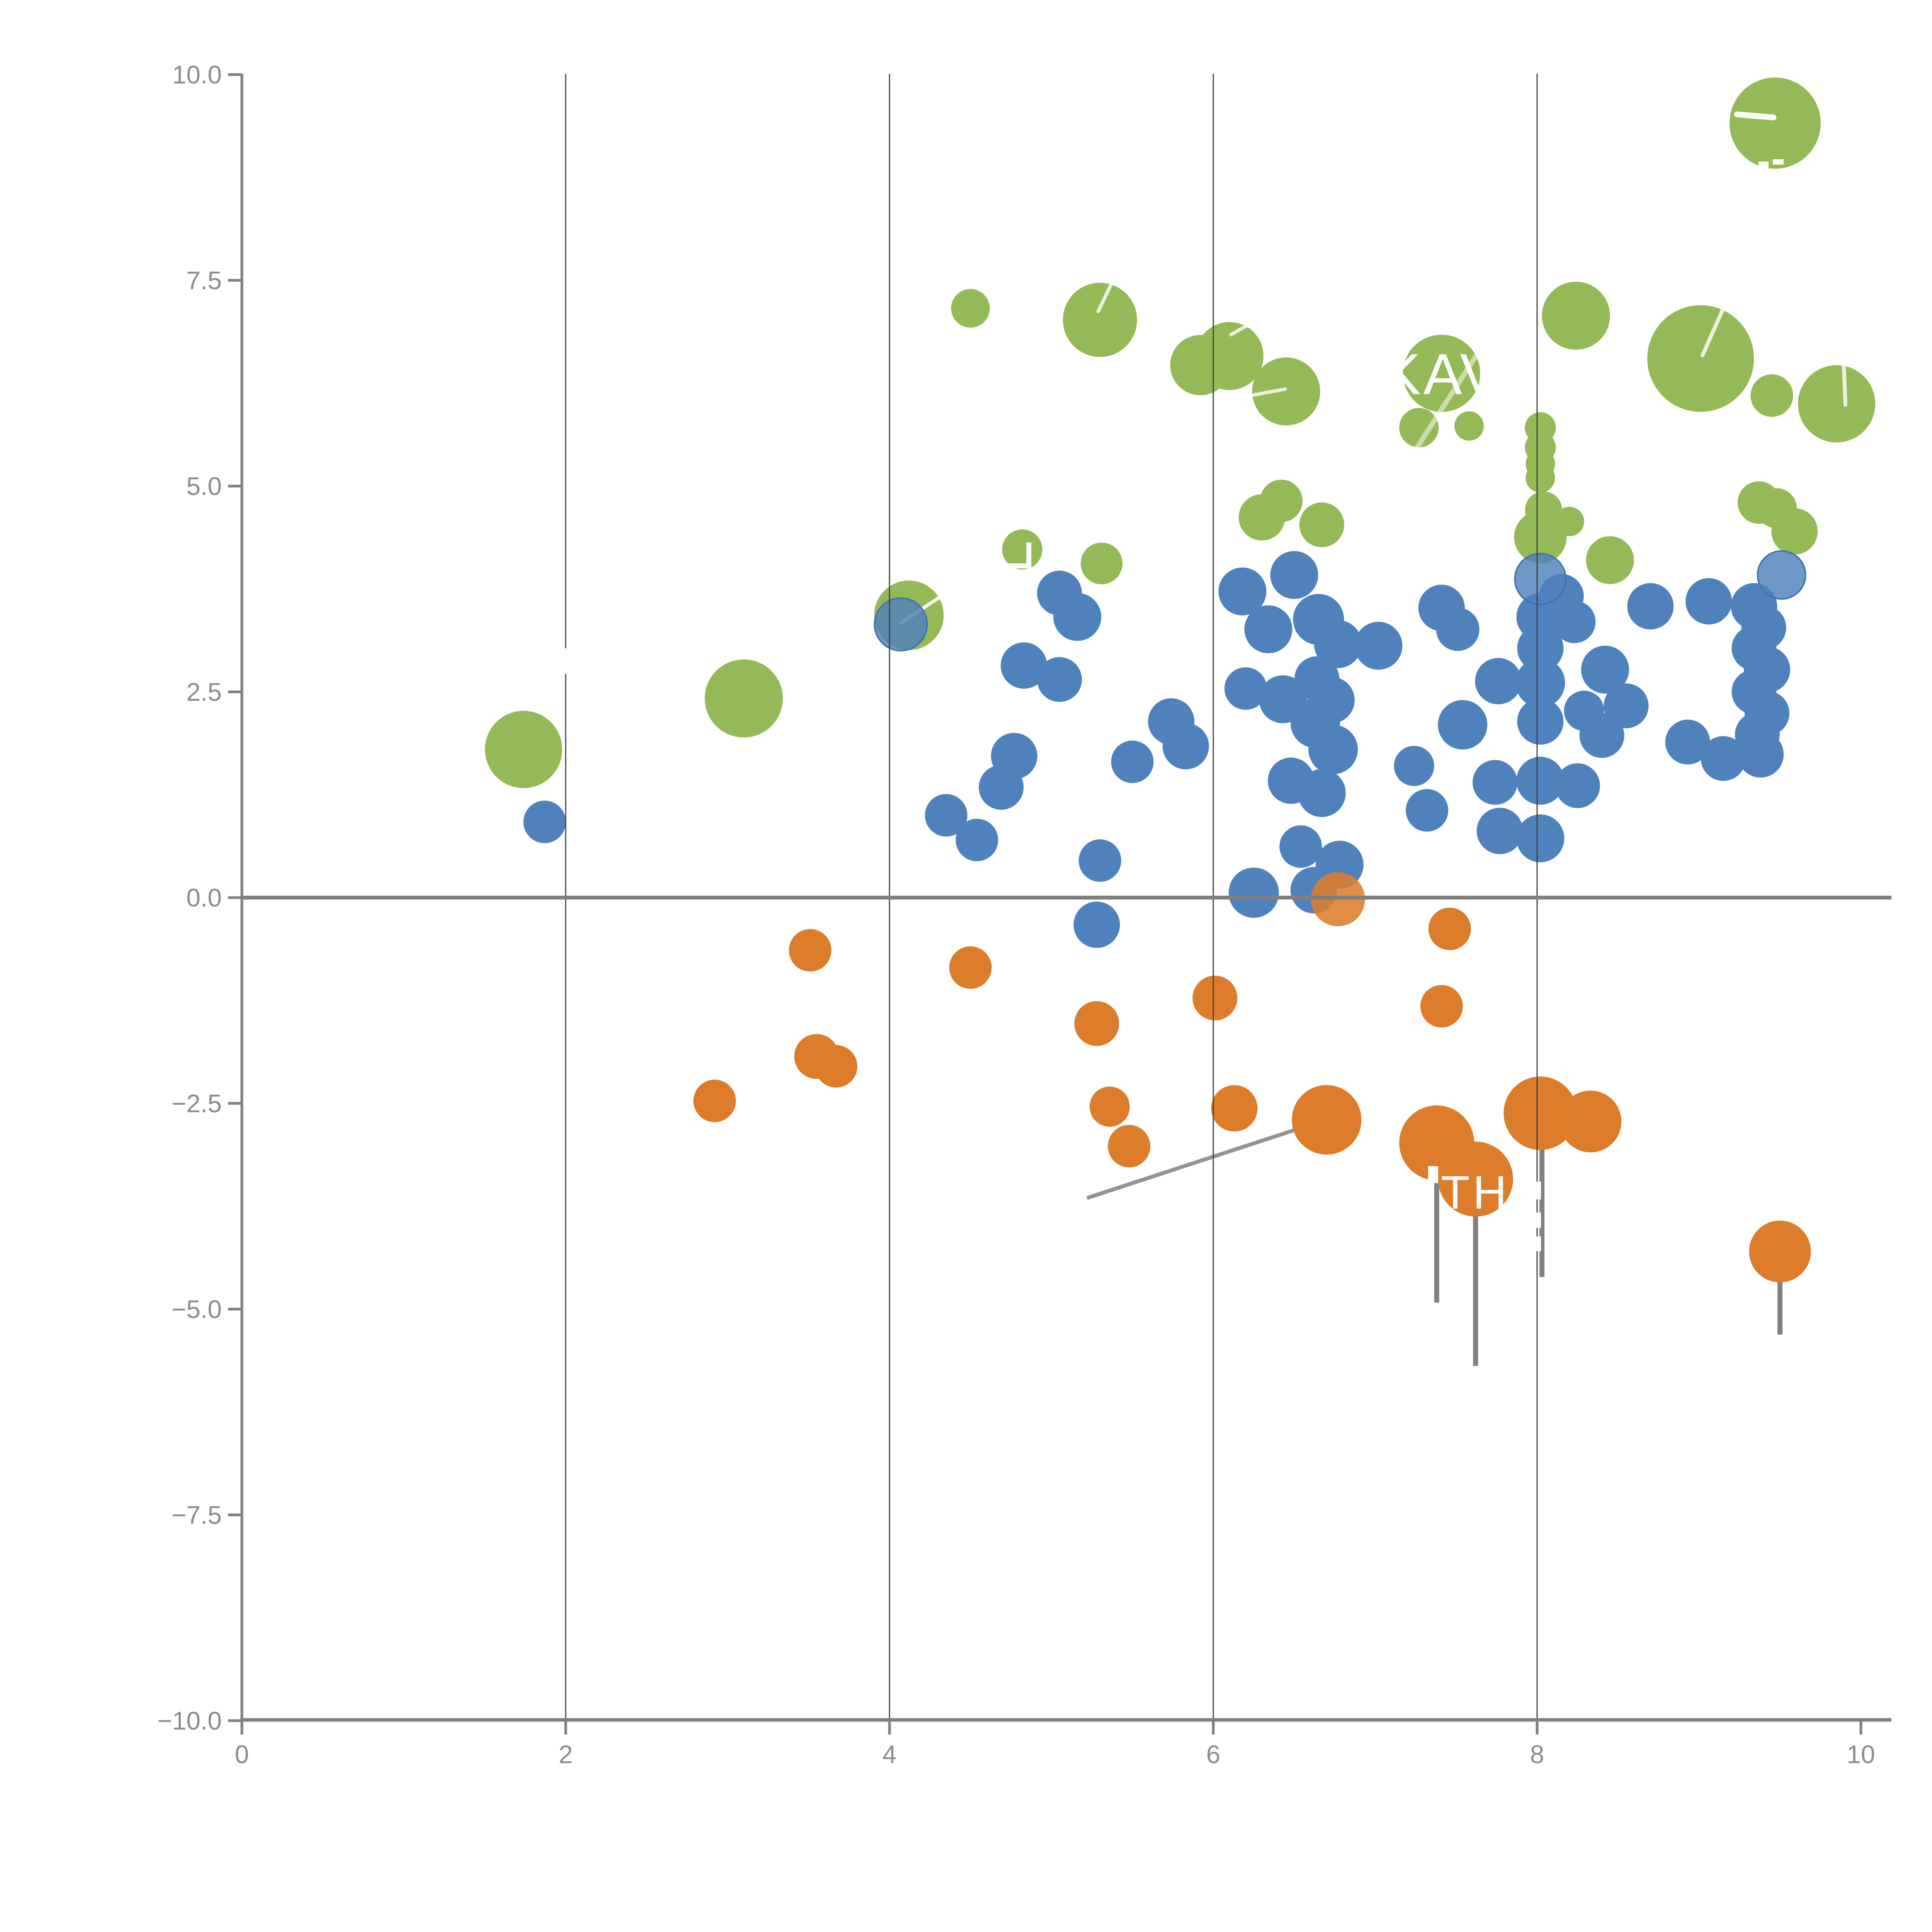 The width and height of the screenshot is (1932, 1932). I want to click on diagonal-leader-line, so click(1207, 1158).